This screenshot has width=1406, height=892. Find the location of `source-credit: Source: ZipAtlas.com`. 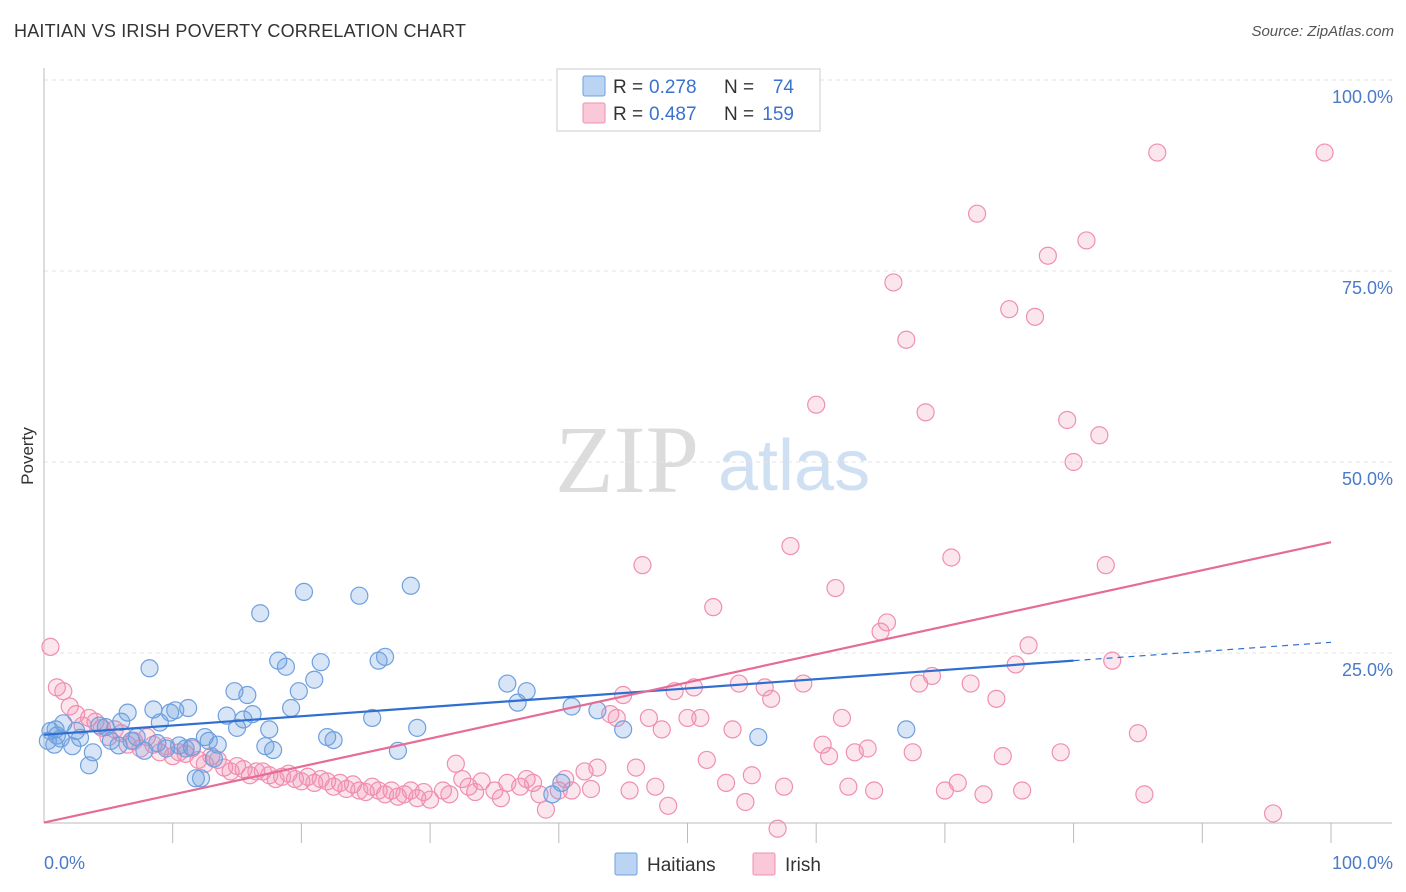

source-credit: Source: ZipAtlas.com is located at coordinates (1322, 31).